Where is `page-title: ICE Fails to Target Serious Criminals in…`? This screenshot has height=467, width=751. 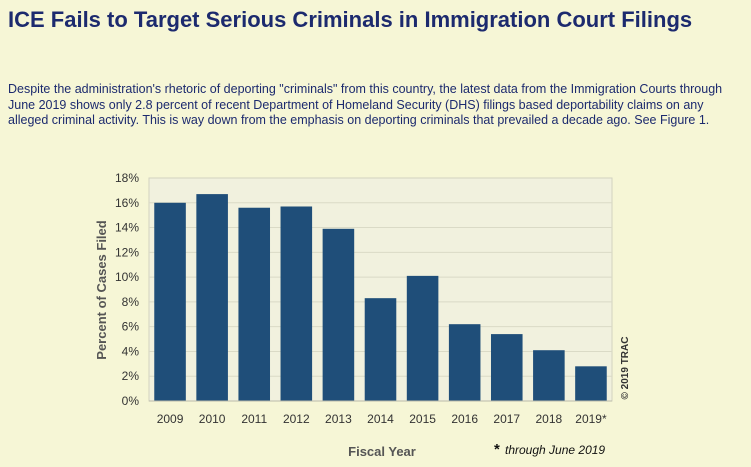
page-title: ICE Fails to Target Serious Criminals in… is located at coordinates (350, 19).